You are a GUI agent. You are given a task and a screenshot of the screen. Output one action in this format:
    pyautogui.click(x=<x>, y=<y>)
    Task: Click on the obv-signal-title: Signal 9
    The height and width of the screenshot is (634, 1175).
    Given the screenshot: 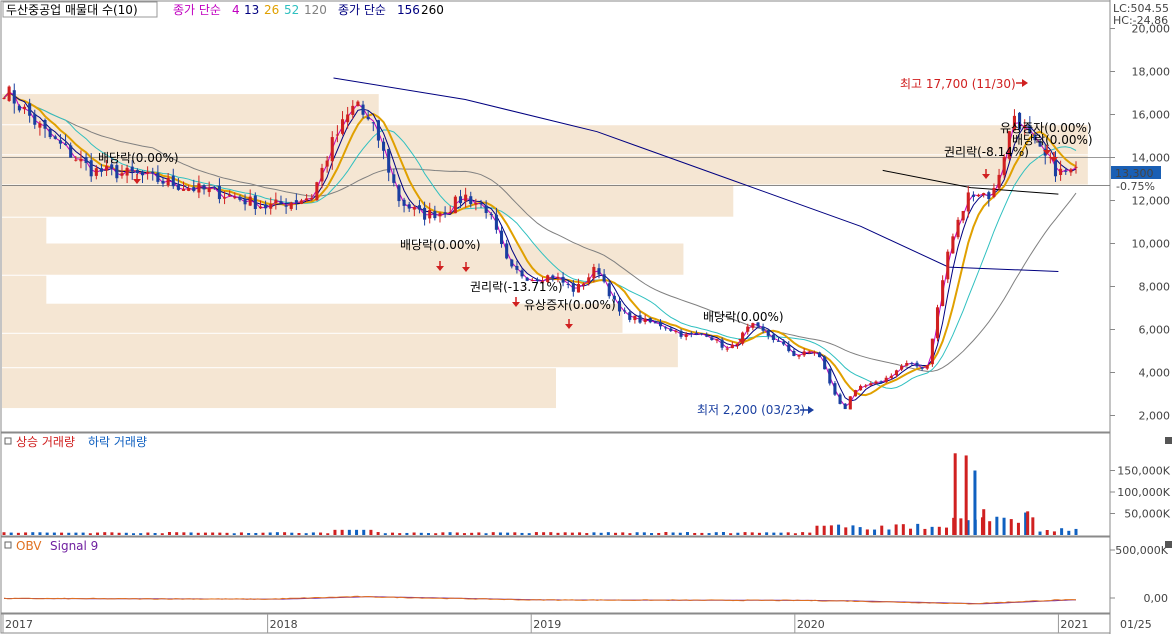 What is the action you would take?
    pyautogui.click(x=74, y=546)
    